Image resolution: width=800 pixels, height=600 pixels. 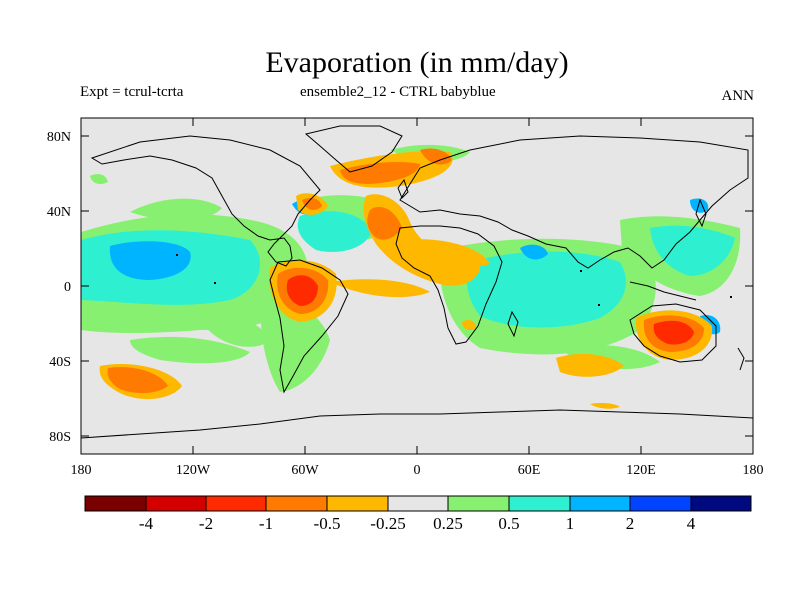 What do you see at coordinates (137, 380) in the screenshot?
I see `south-pacific-darkorange` at bounding box center [137, 380].